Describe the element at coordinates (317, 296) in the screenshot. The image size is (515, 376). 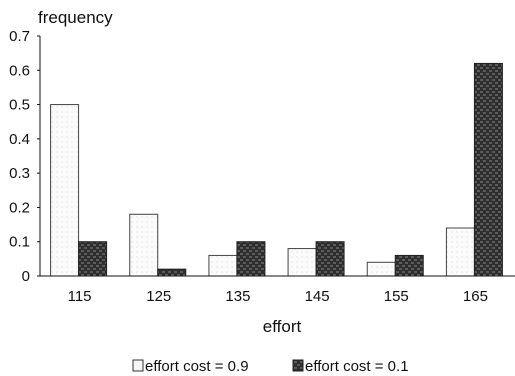
I see `x-tick-label: 145` at that location.